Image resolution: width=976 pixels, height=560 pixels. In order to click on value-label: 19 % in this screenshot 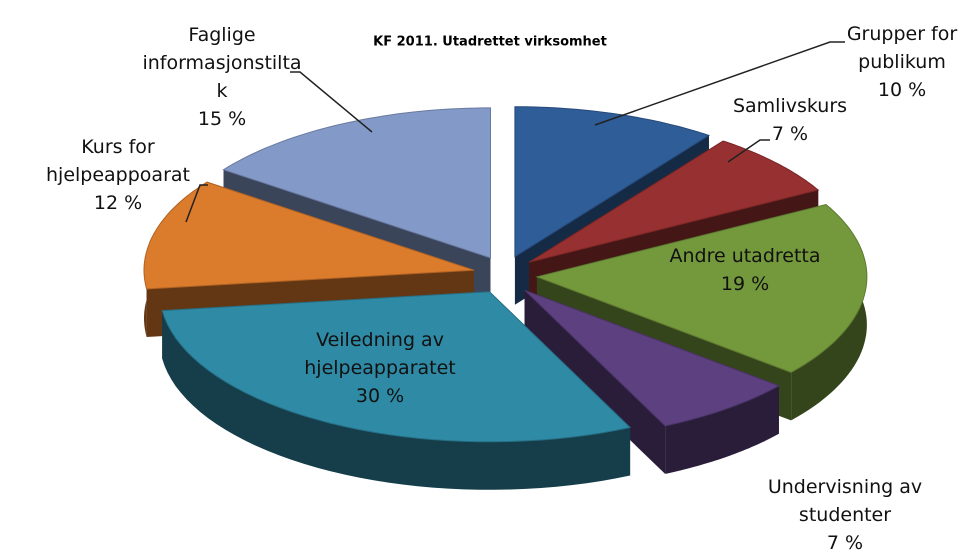, I will do `click(745, 284)`.